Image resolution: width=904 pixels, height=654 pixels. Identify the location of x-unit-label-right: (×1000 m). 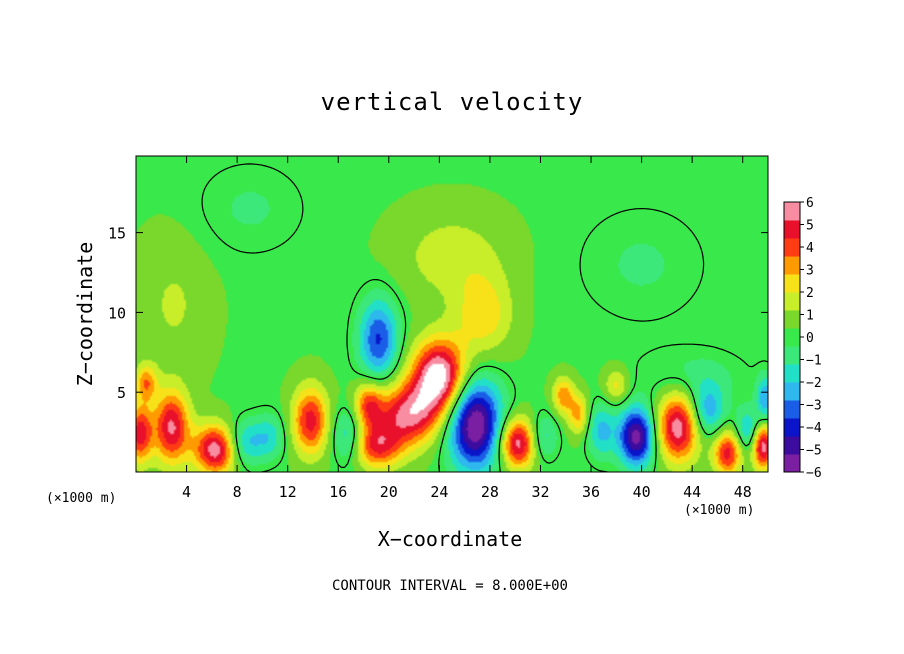
(719, 510).